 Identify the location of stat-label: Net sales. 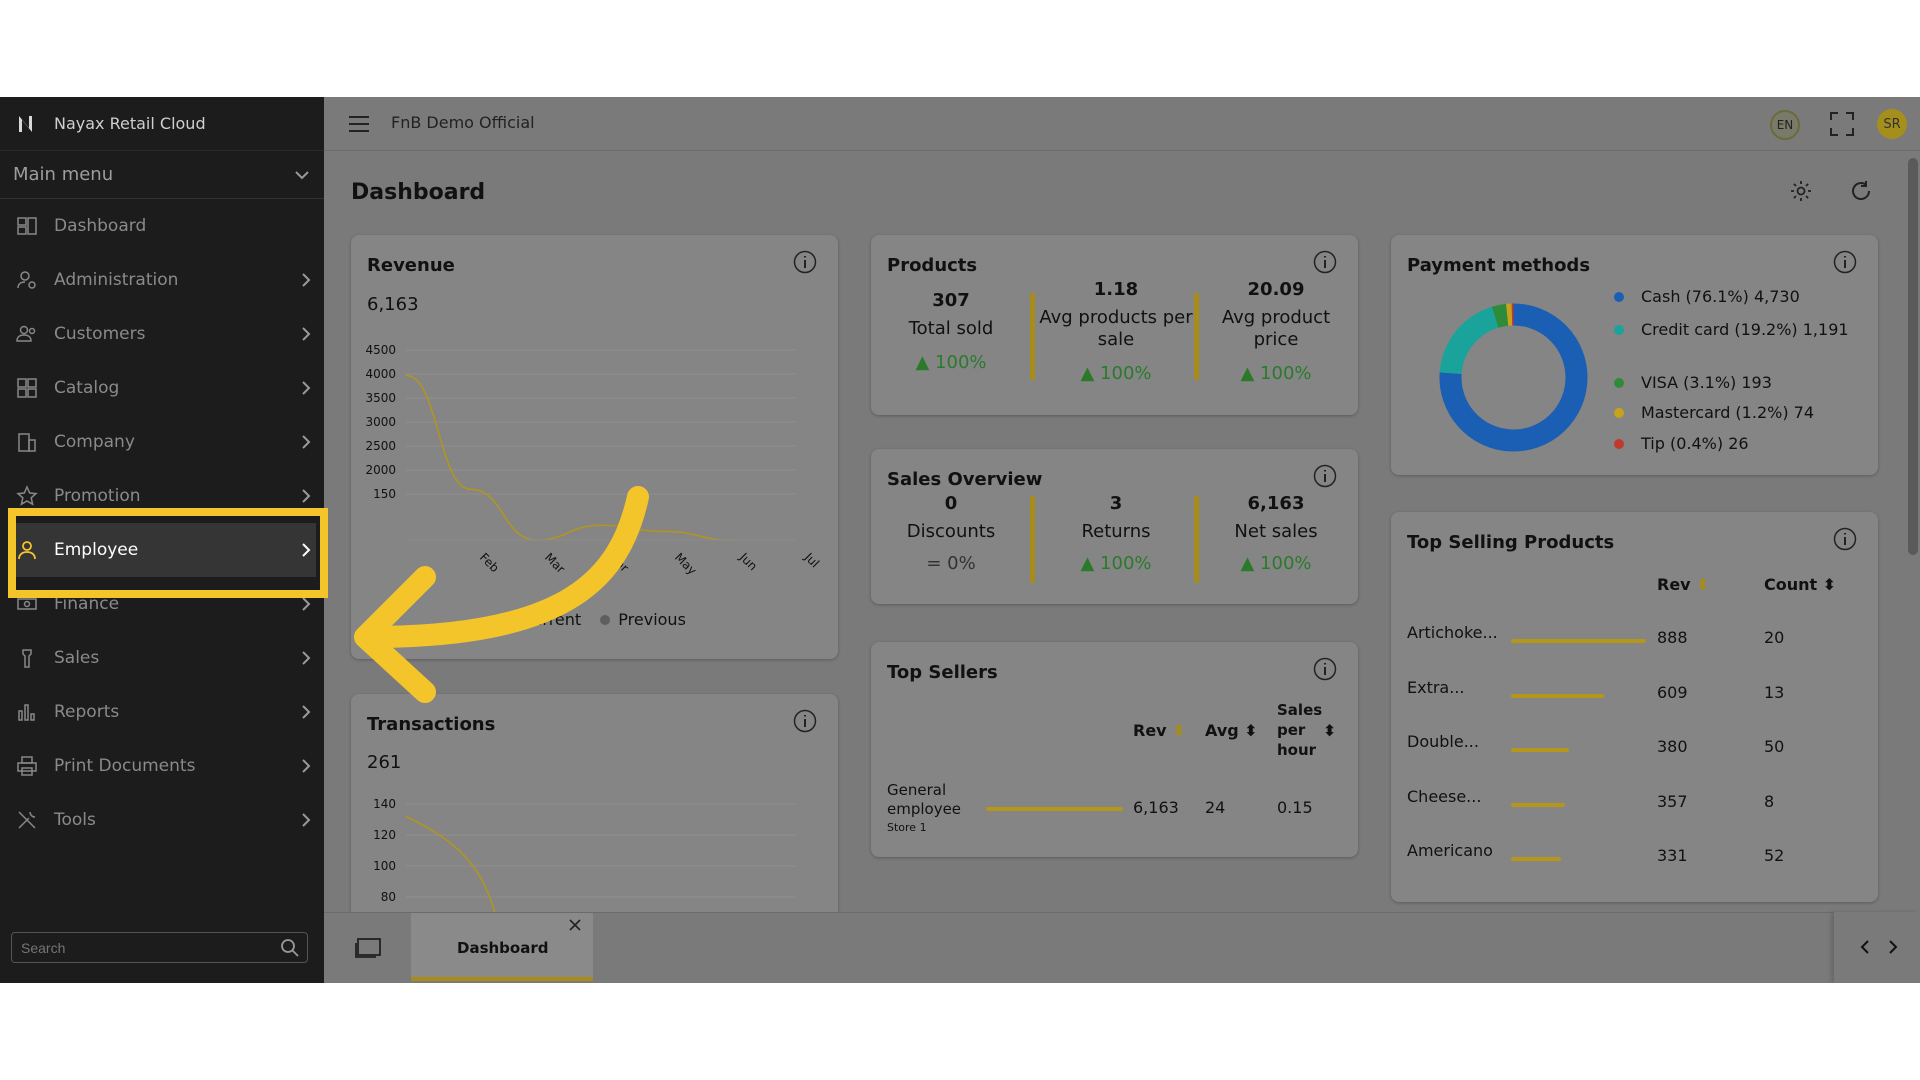
(1276, 531).